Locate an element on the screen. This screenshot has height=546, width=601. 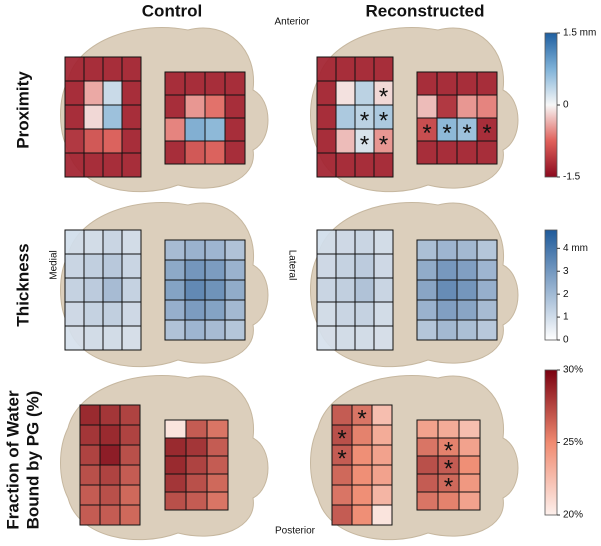
colorbar-tick-label: 2 is located at coordinates (566, 294).